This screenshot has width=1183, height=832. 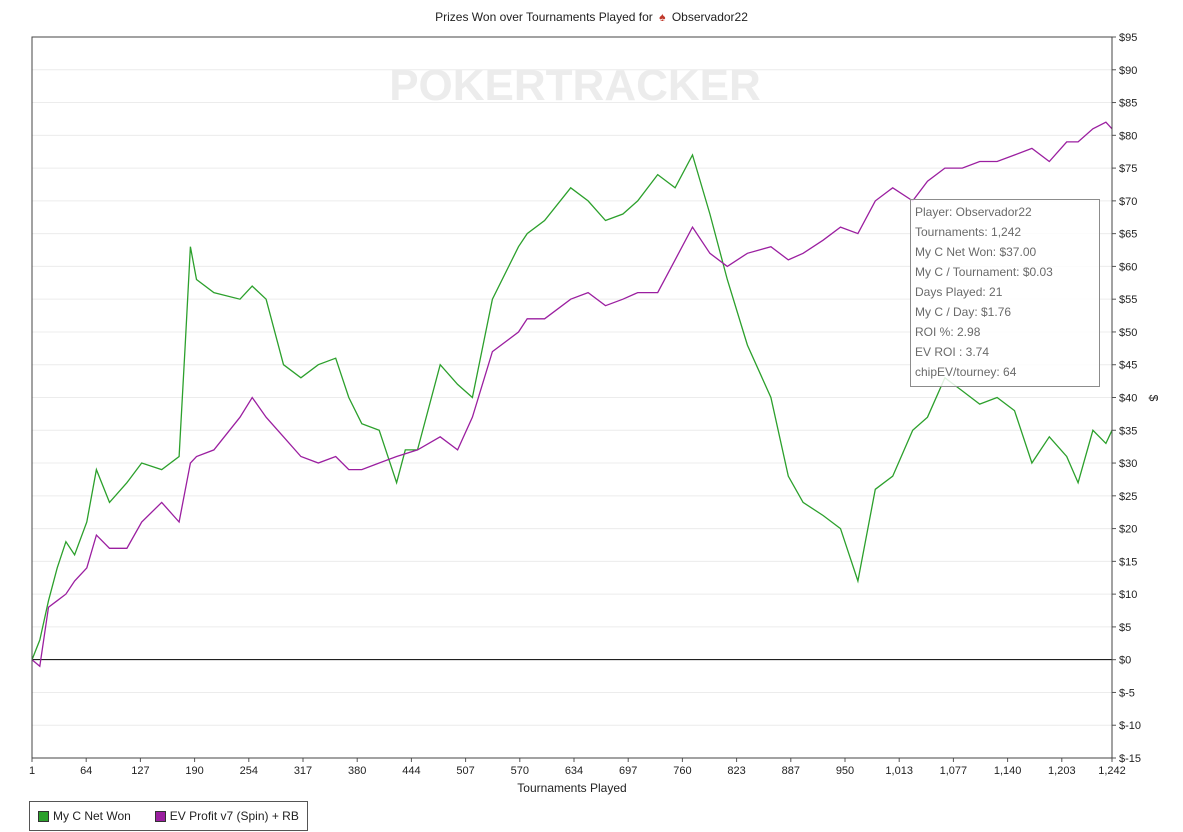 What do you see at coordinates (574, 771) in the screenshot?
I see `x-tick-label: 634` at bounding box center [574, 771].